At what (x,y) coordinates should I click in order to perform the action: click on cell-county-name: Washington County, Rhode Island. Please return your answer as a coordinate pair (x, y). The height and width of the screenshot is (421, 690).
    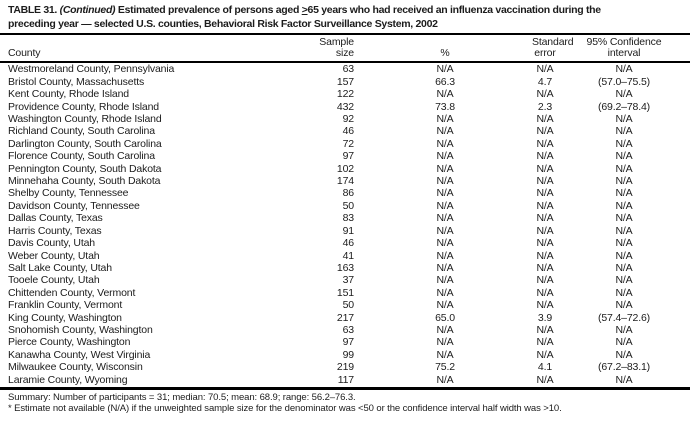
    Looking at the image, I should click on (85, 119).